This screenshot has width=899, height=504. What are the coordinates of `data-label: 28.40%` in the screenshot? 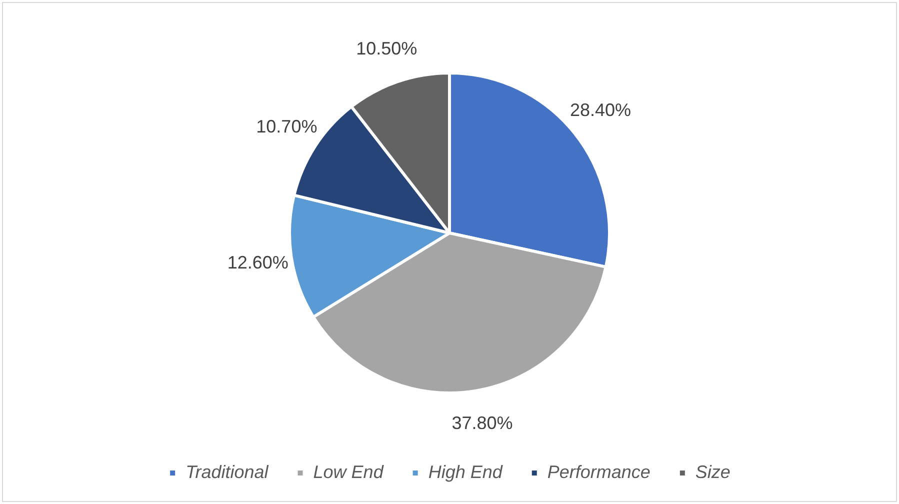 It's located at (601, 110).